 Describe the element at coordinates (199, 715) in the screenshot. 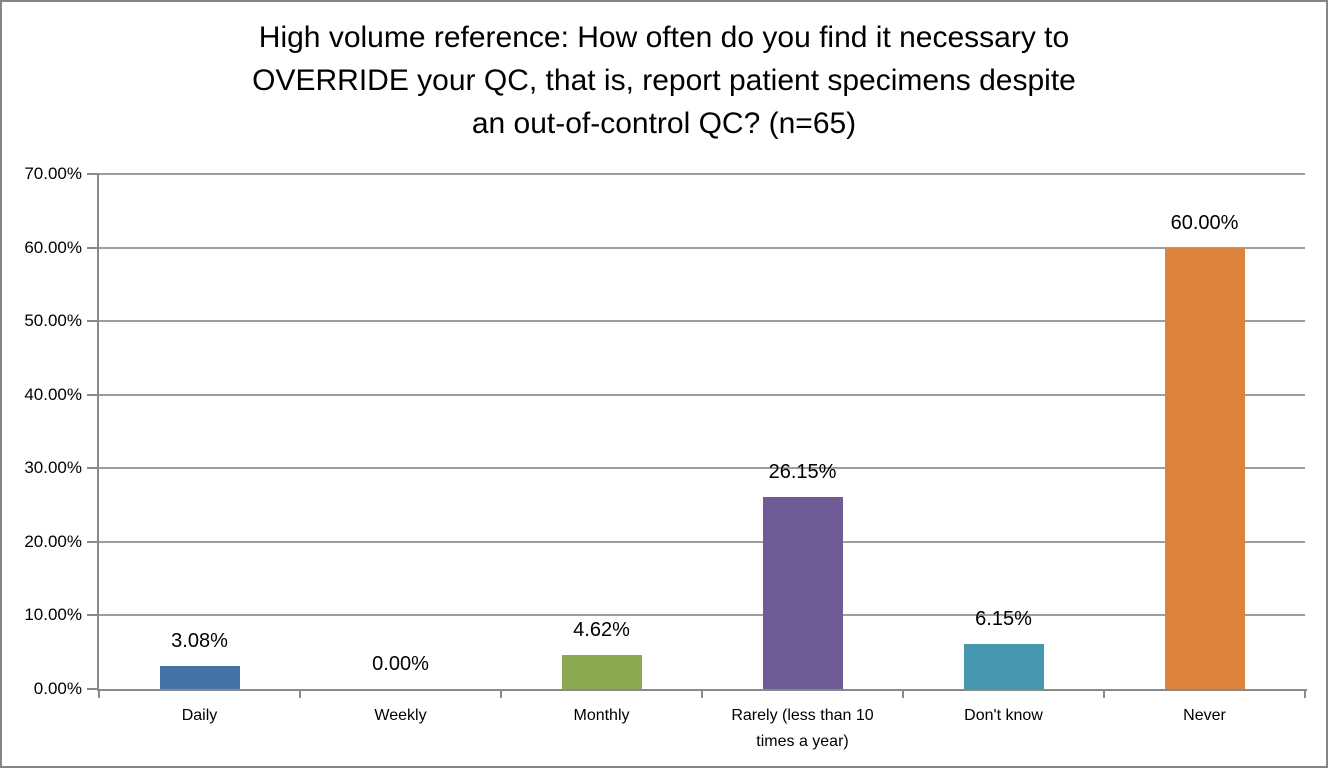

I see `category-label: Daily` at that location.